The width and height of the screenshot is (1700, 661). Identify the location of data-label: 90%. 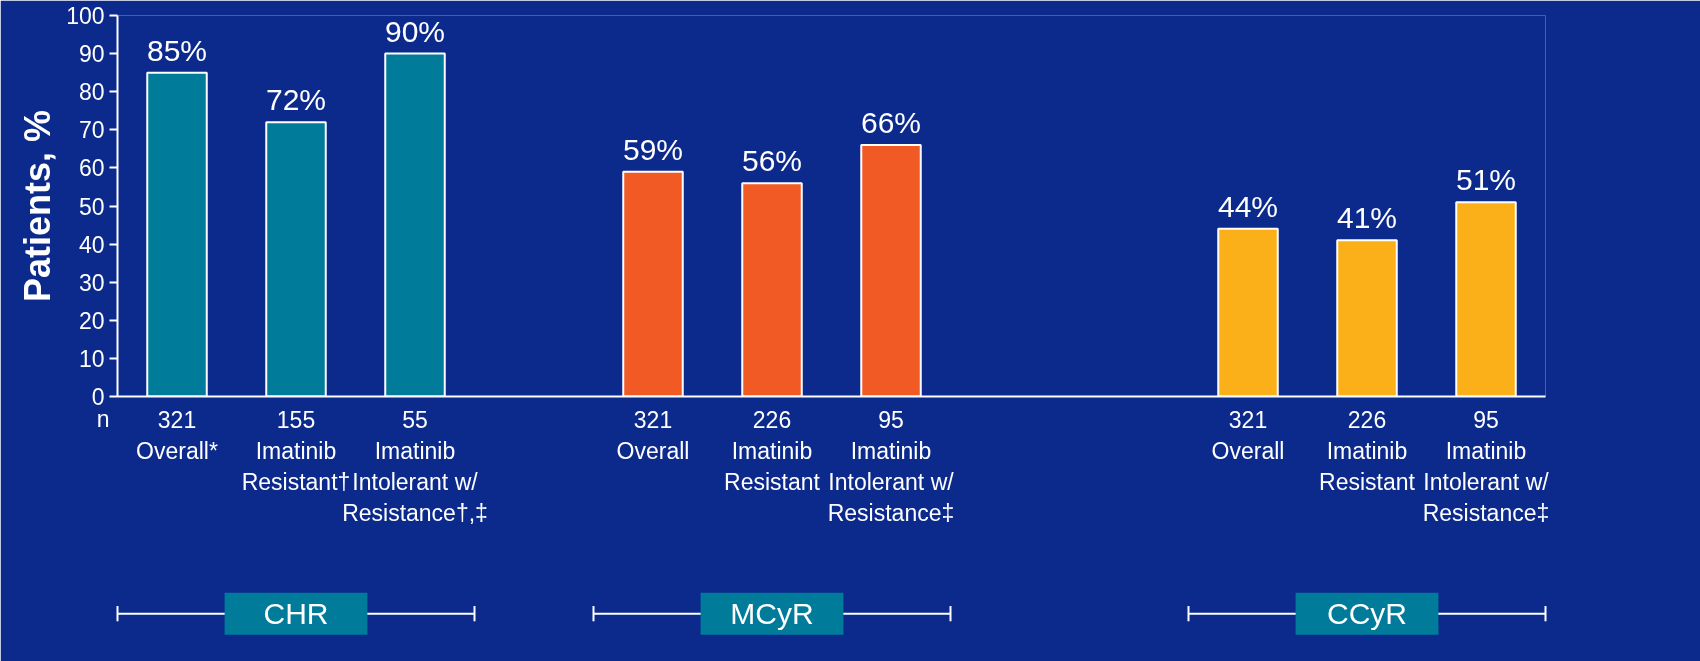
(415, 31).